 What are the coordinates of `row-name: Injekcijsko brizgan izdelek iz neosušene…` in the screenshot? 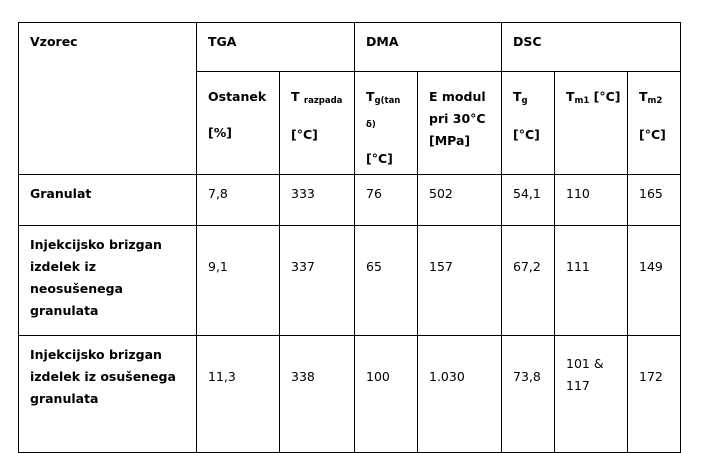 It's located at (107, 280).